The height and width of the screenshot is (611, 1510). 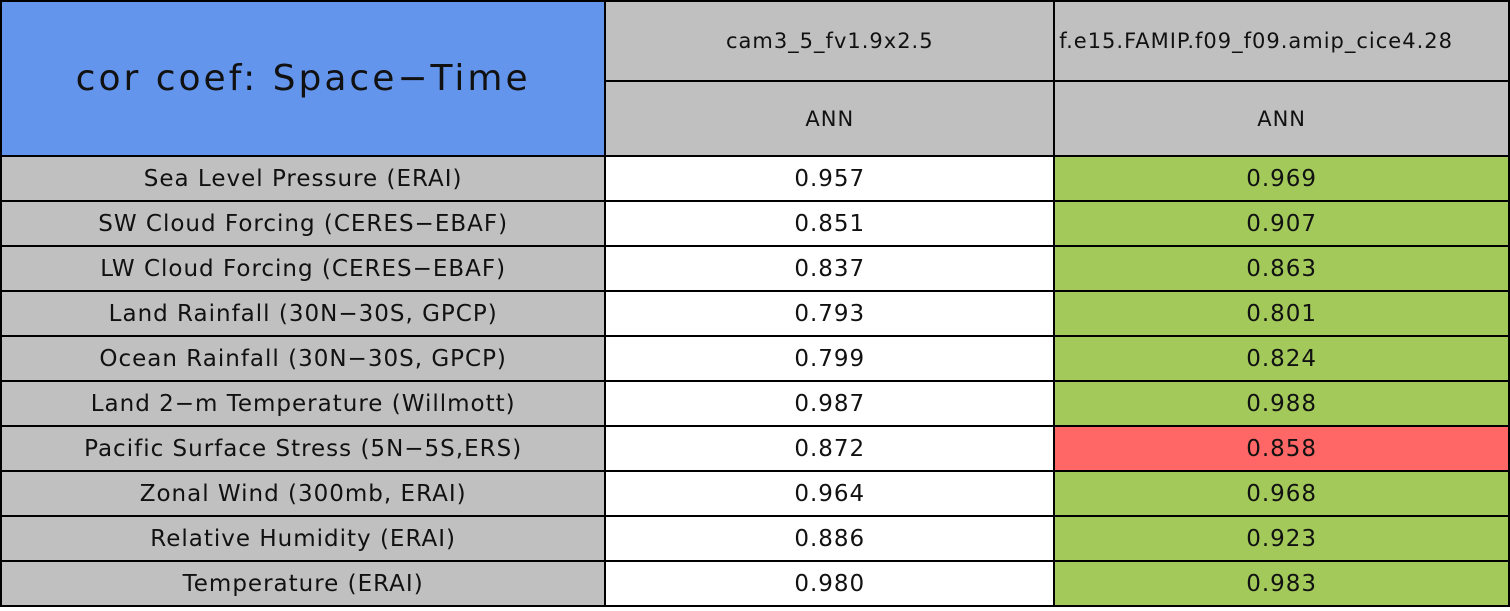 I want to click on row-label: Relative Humidity (ERAI), so click(x=303, y=538).